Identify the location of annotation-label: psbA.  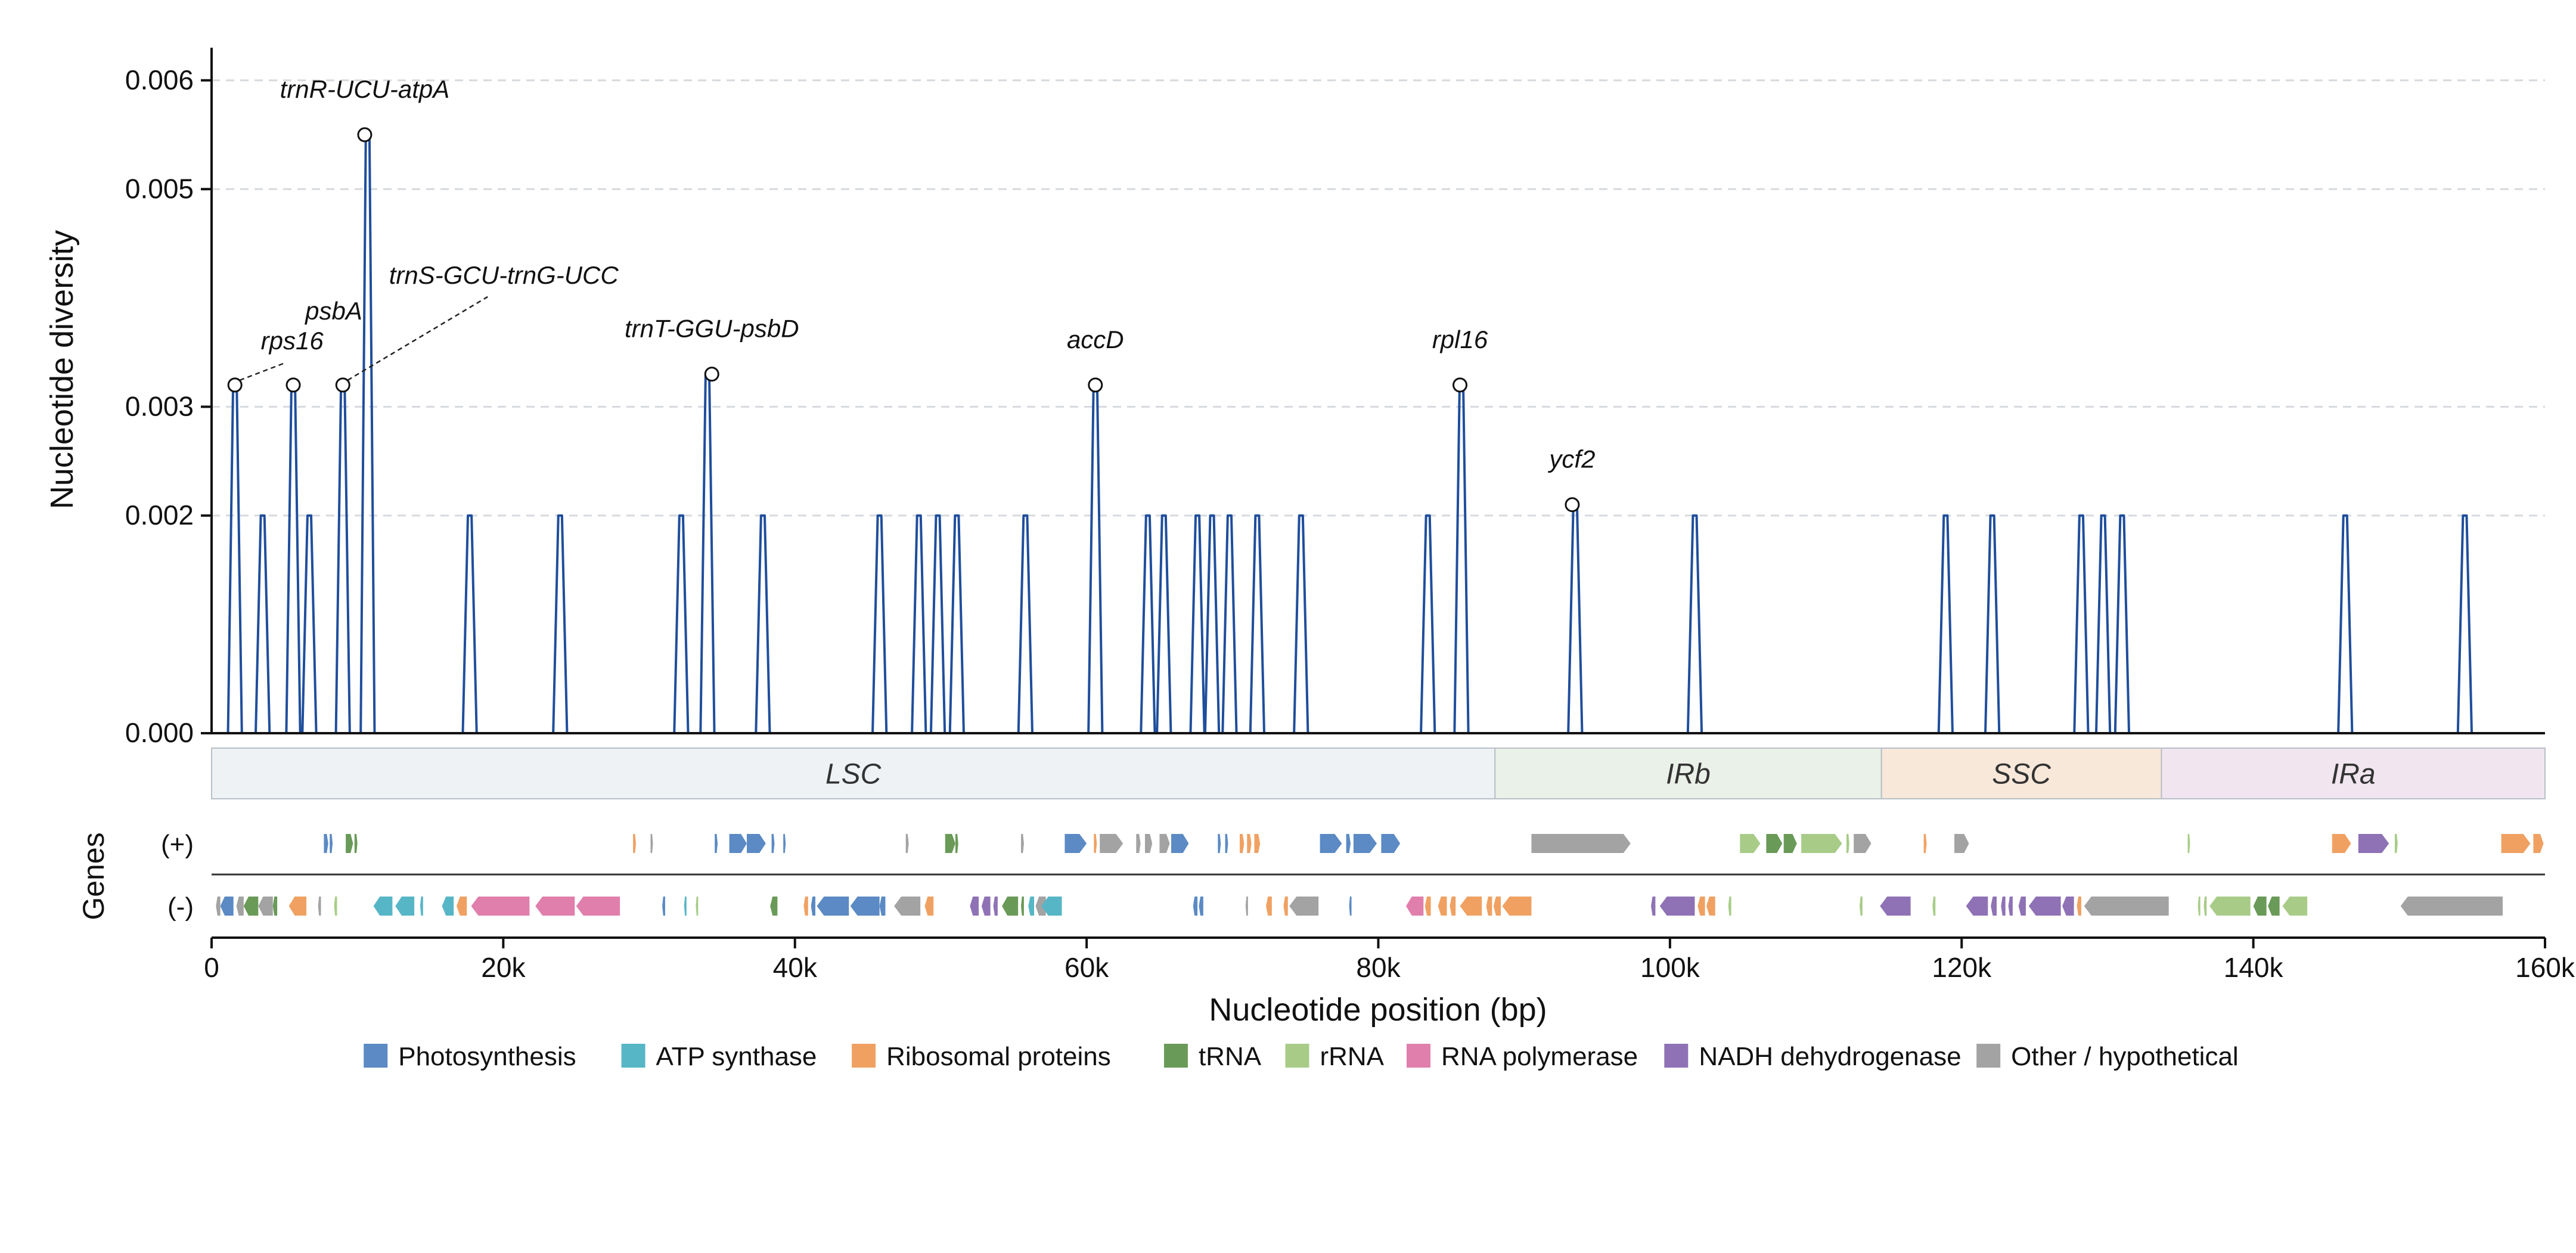
(333, 311).